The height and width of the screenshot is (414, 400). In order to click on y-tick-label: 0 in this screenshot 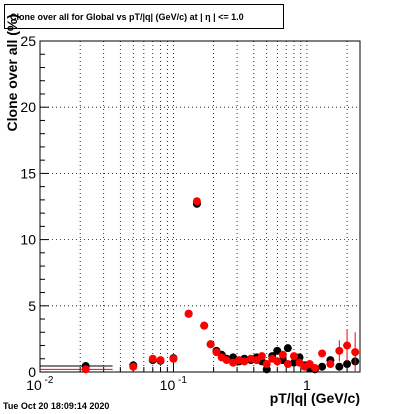, I will do `click(32, 372)`.